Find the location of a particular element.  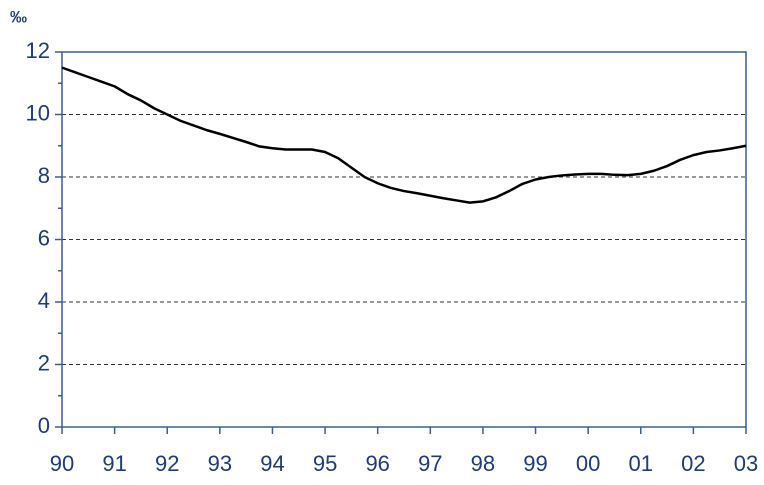

y-tick-label: 12 is located at coordinates (38, 50).